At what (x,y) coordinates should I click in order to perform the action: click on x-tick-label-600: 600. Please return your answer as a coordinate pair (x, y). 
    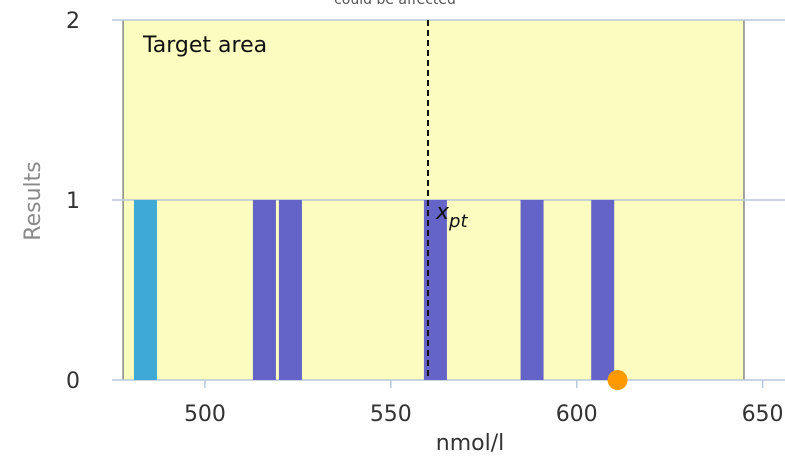
    Looking at the image, I should click on (577, 414).